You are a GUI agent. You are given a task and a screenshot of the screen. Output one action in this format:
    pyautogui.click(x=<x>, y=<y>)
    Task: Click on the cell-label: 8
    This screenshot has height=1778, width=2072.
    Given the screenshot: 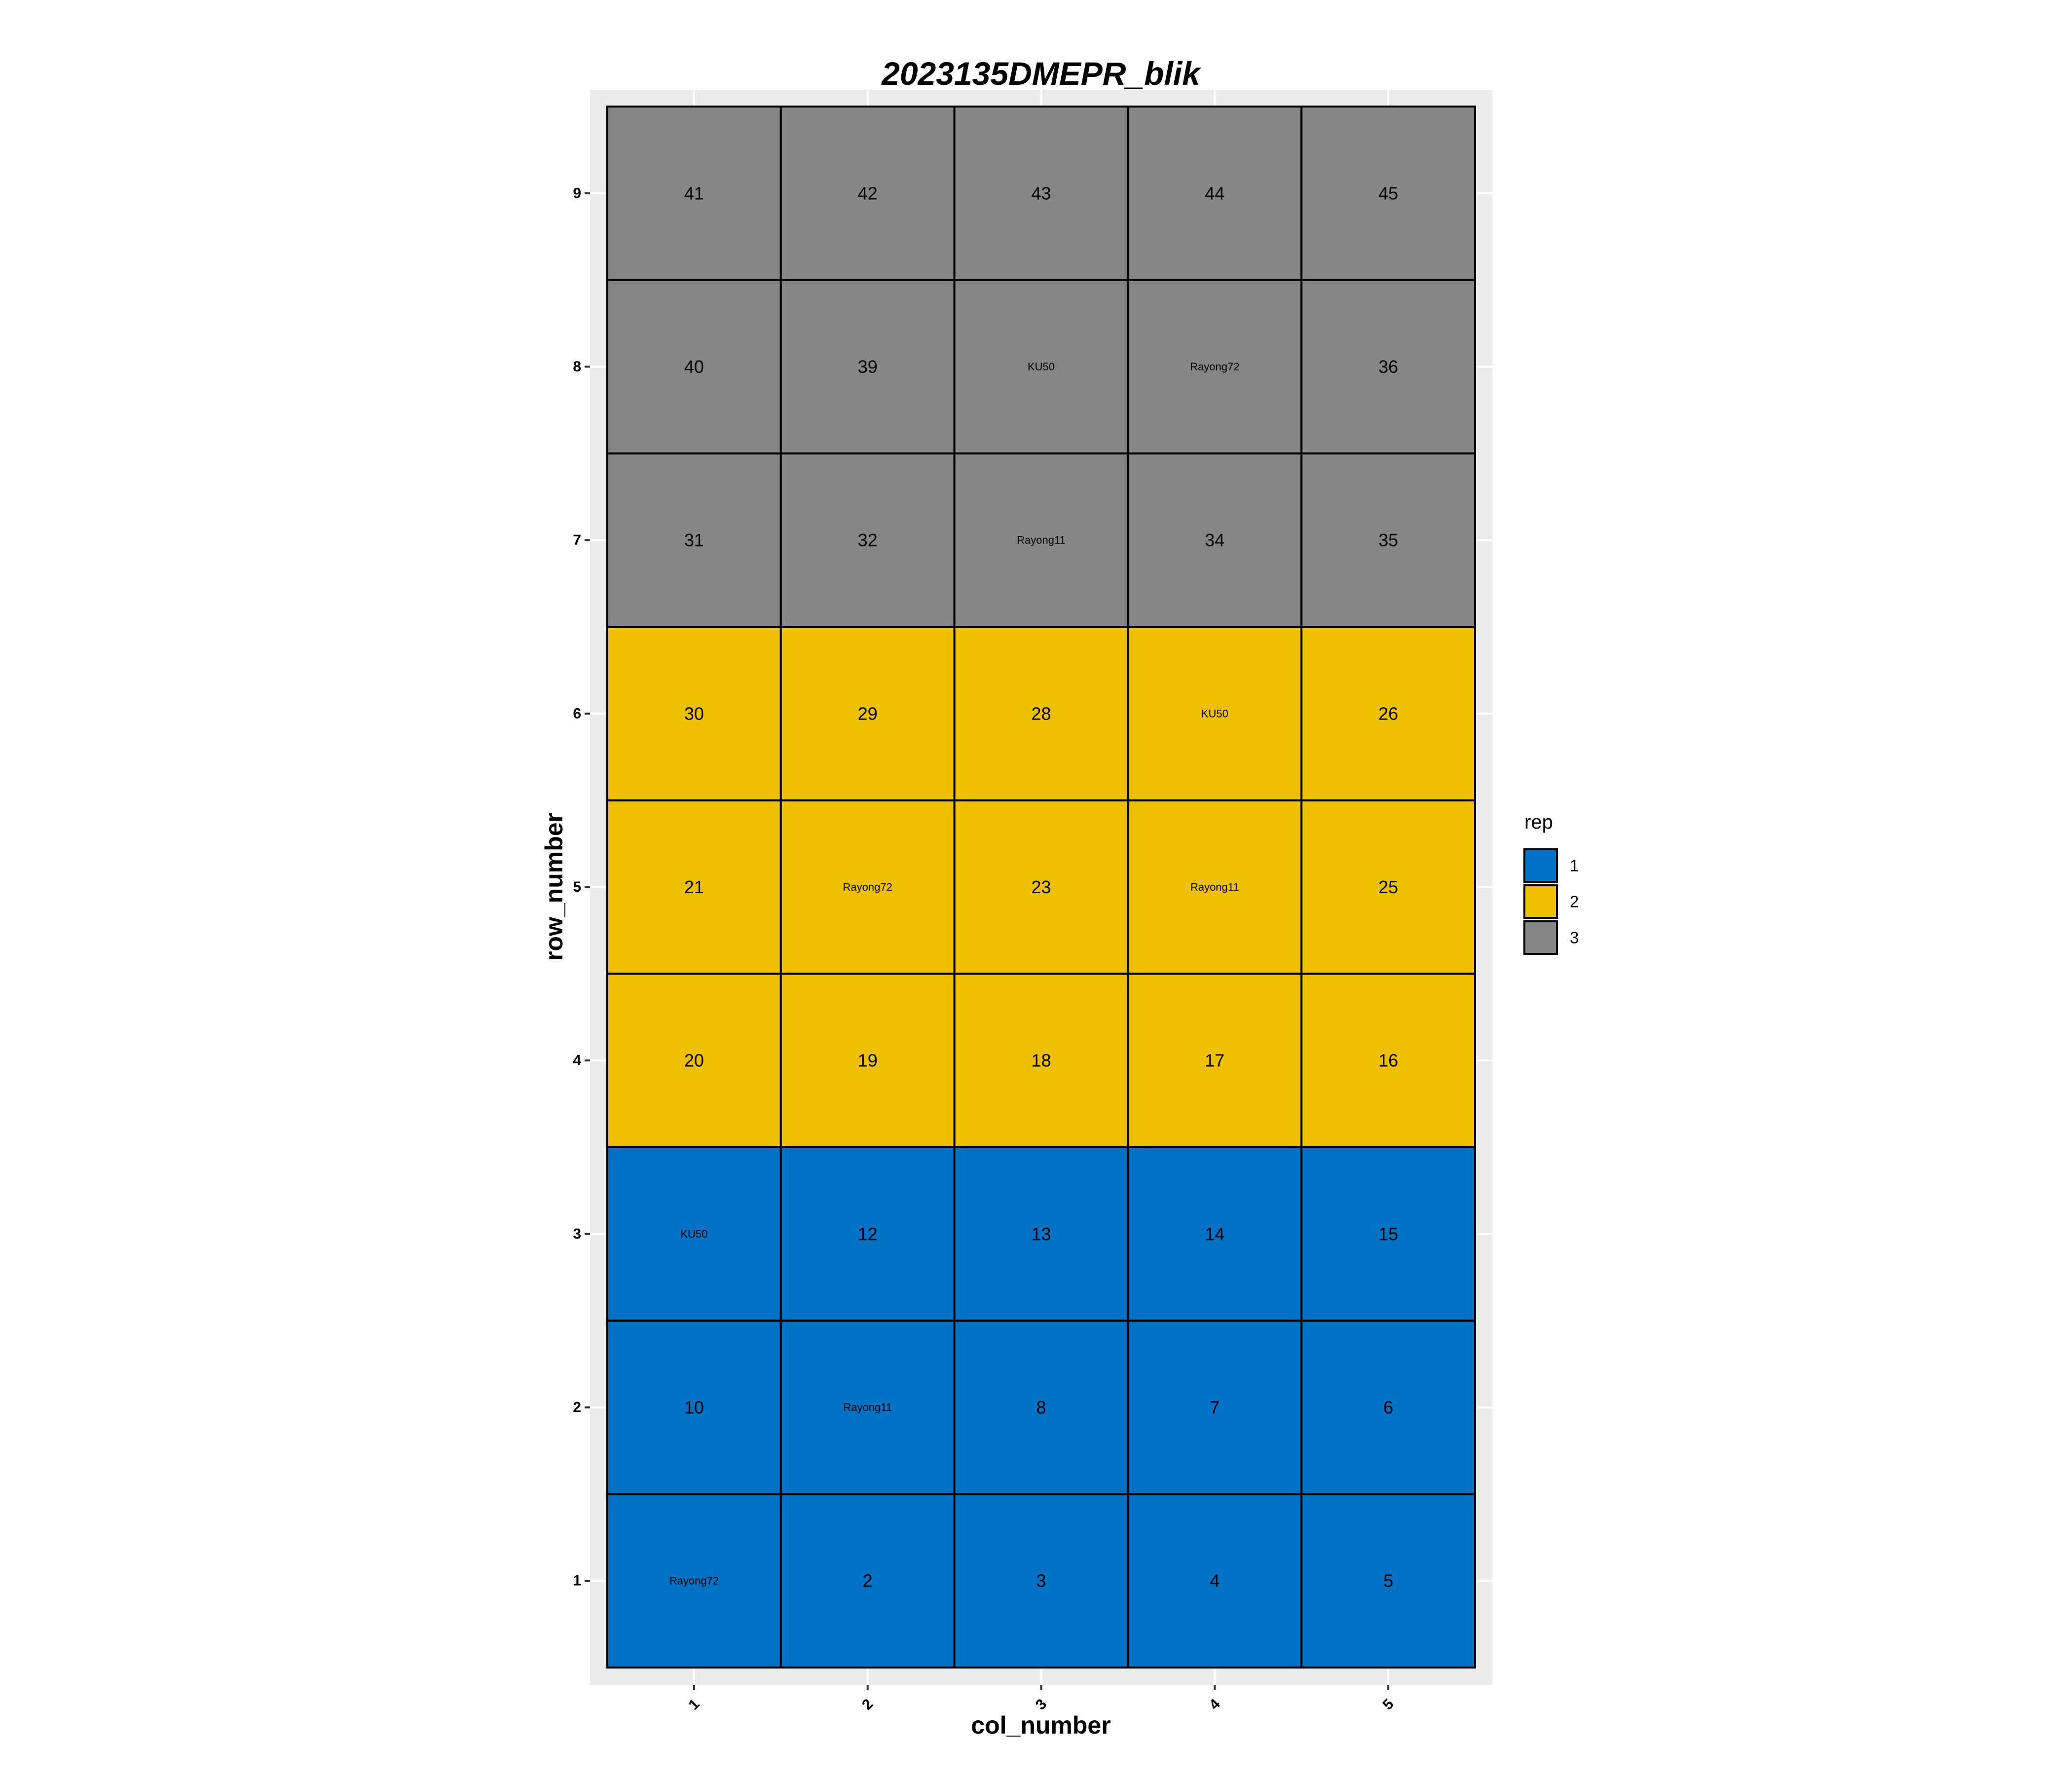 What is the action you would take?
    pyautogui.click(x=1041, y=1407)
    